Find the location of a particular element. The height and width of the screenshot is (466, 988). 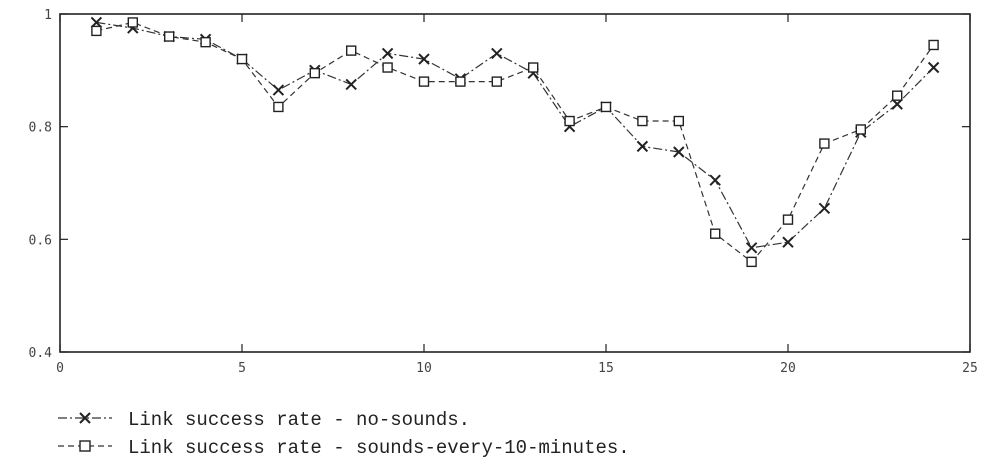

x-tick-label: 0 is located at coordinates (60, 368).